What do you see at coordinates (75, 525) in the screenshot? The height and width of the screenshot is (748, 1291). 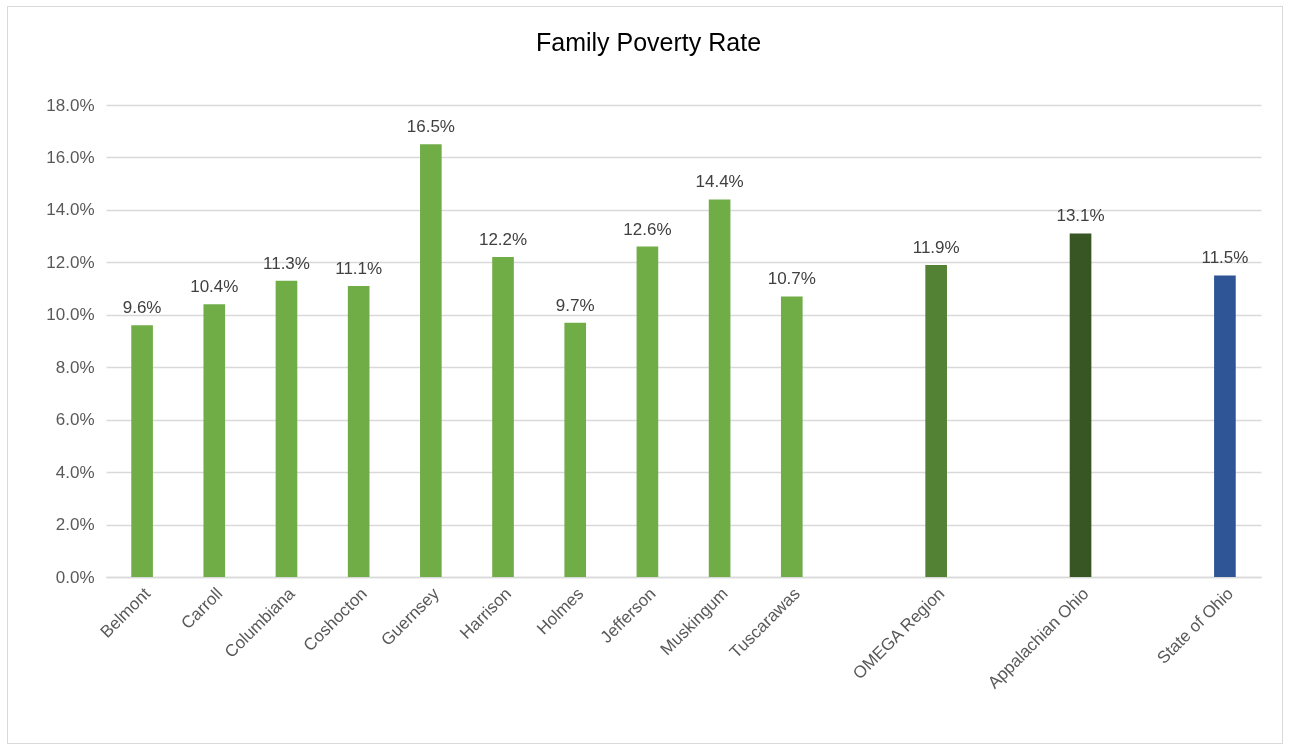 I see `y-tick-label: 2.0%` at bounding box center [75, 525].